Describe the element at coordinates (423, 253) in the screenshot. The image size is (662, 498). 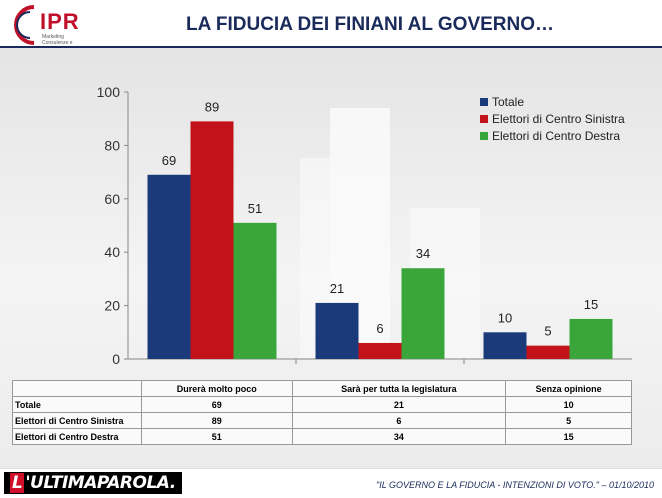
I see `data-label: 34` at that location.